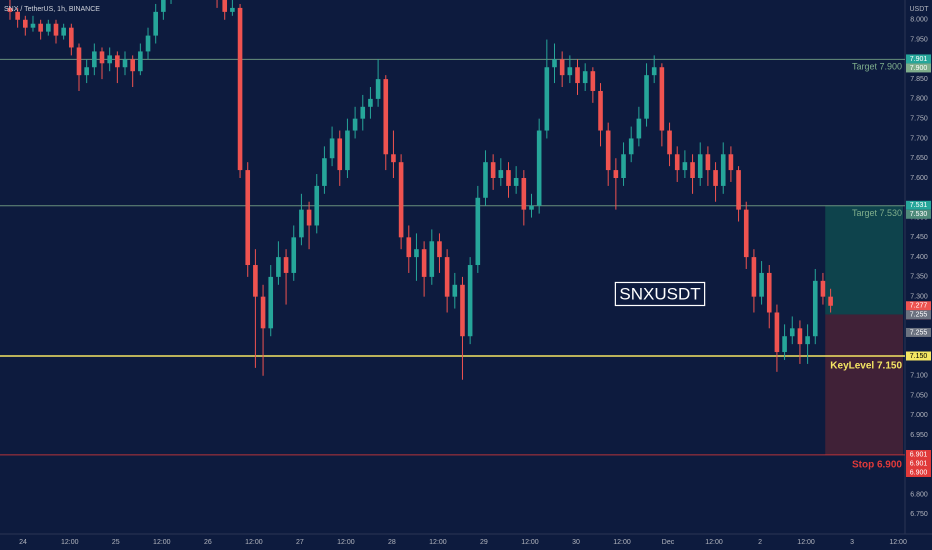 Image resolution: width=932 pixels, height=550 pixels. What do you see at coordinates (919, 514) in the screenshot?
I see `y-tick-label: 6.750` at bounding box center [919, 514].